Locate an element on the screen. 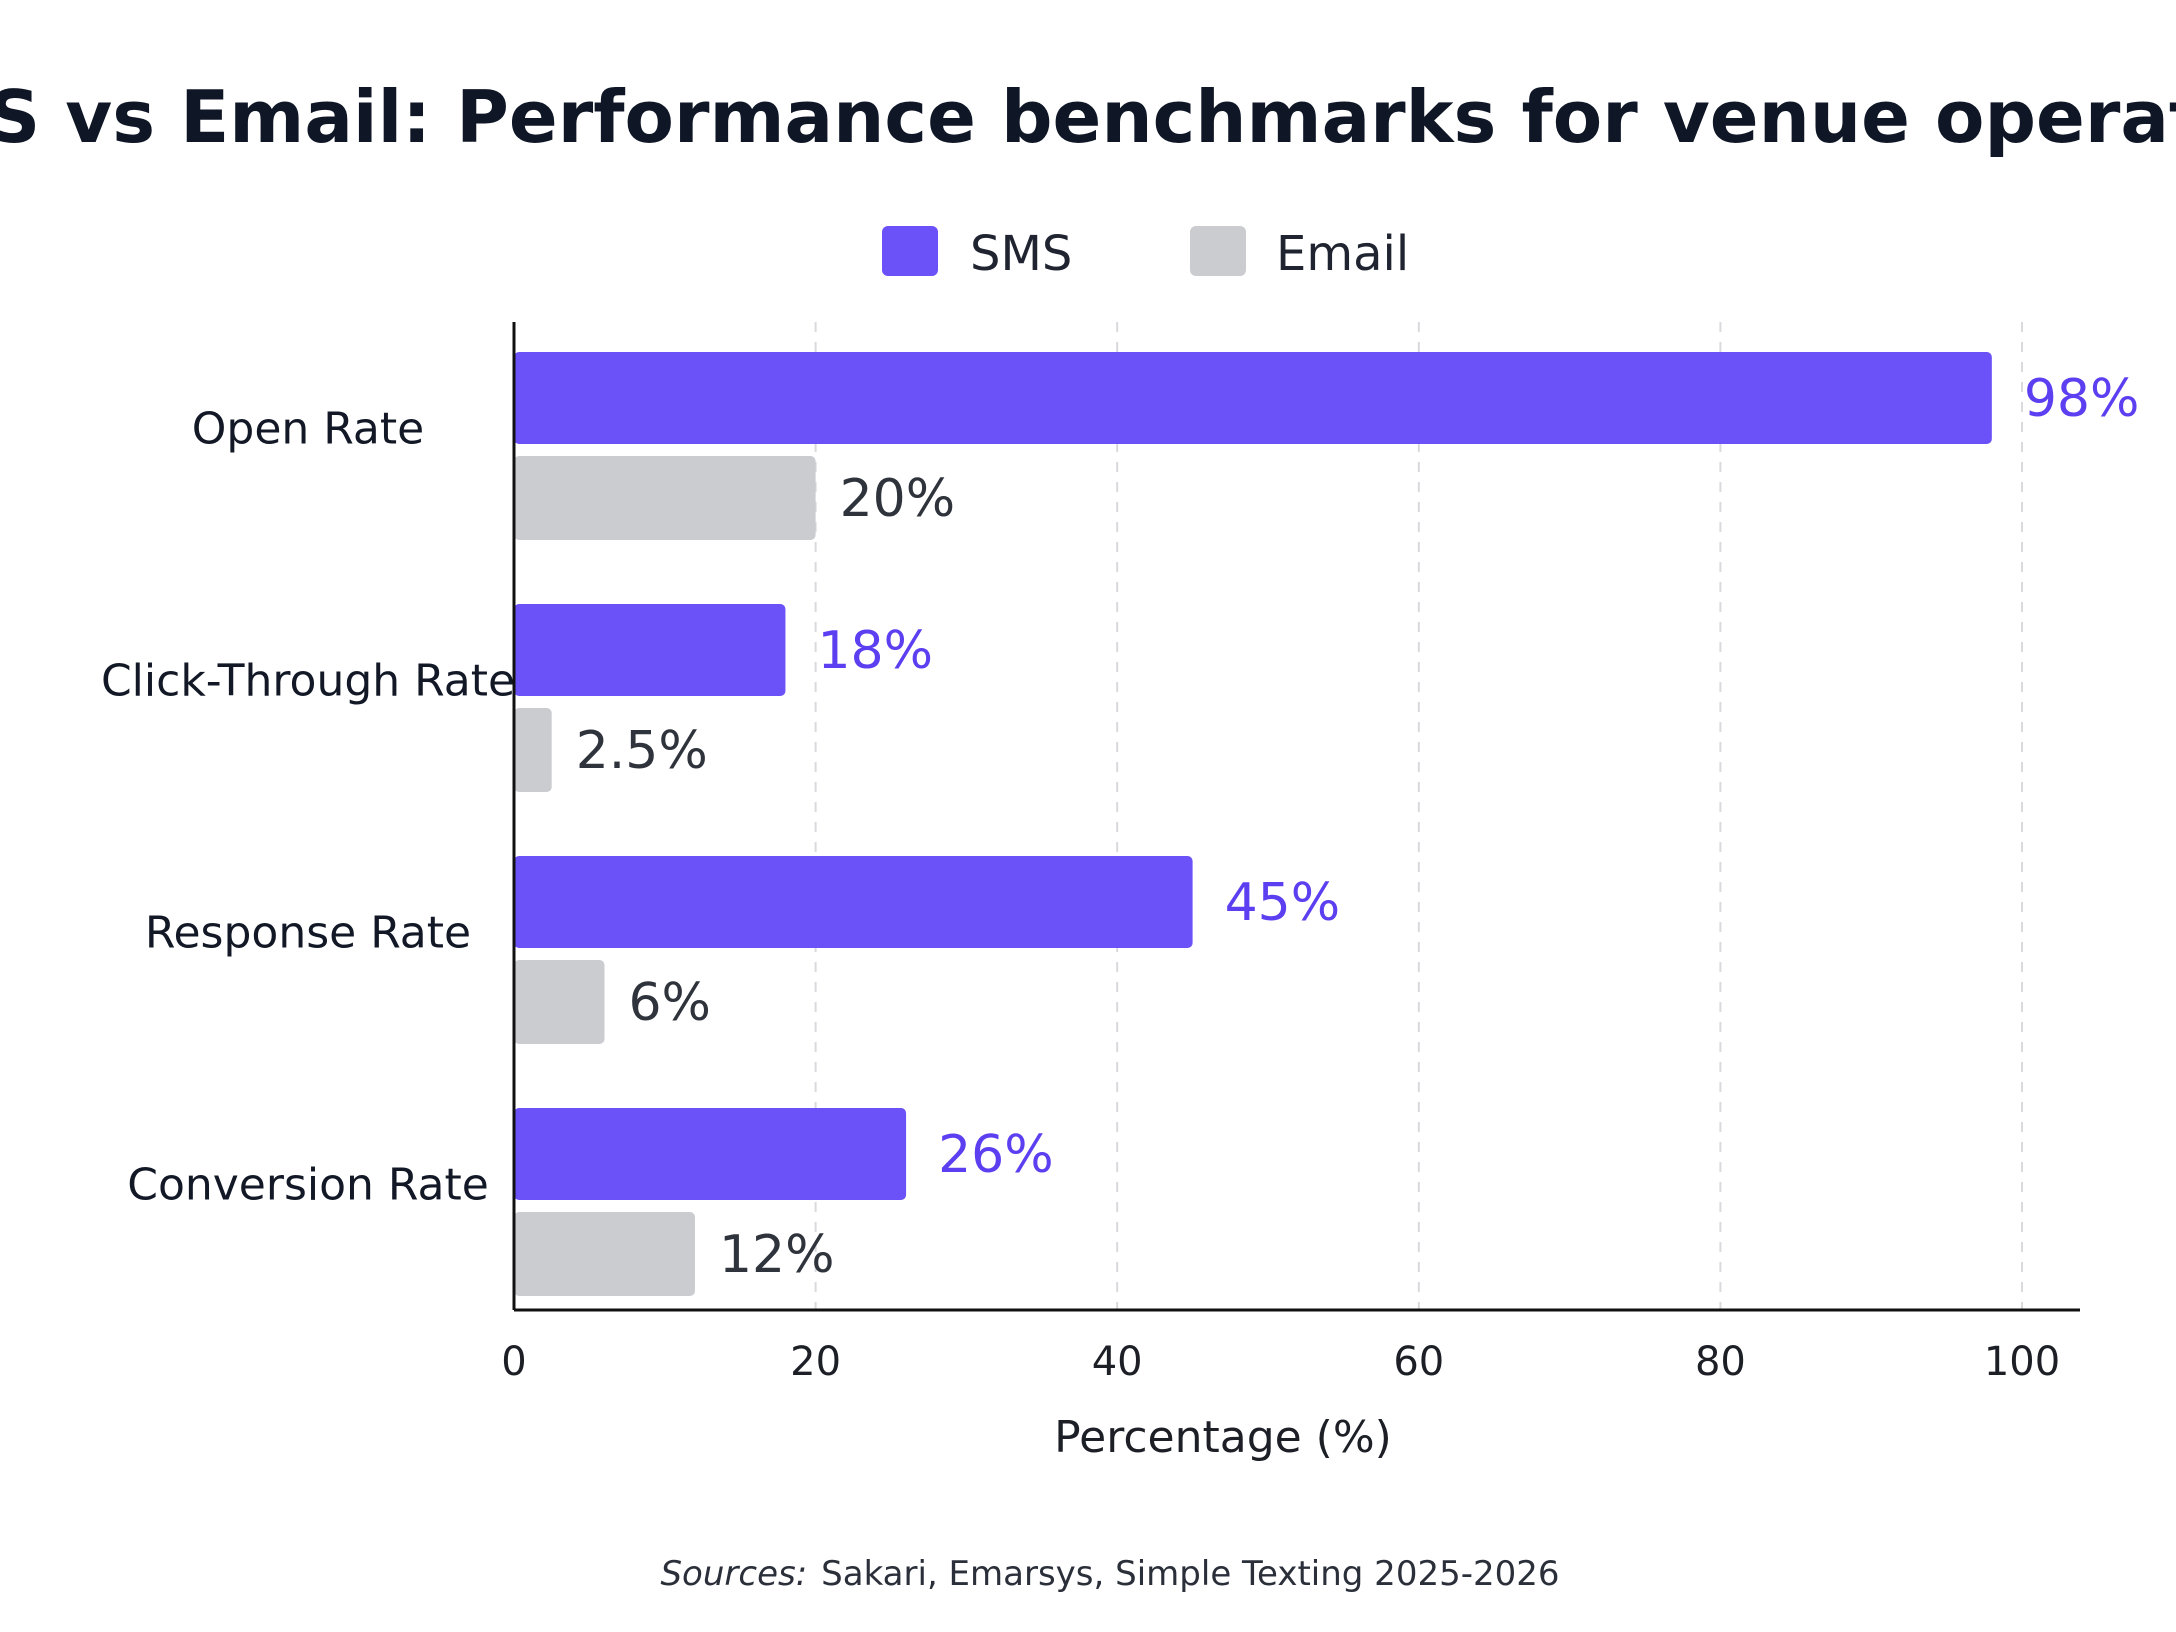 The height and width of the screenshot is (1632, 2176). value-label-sms-conversion-rate: 26% is located at coordinates (996, 1155).